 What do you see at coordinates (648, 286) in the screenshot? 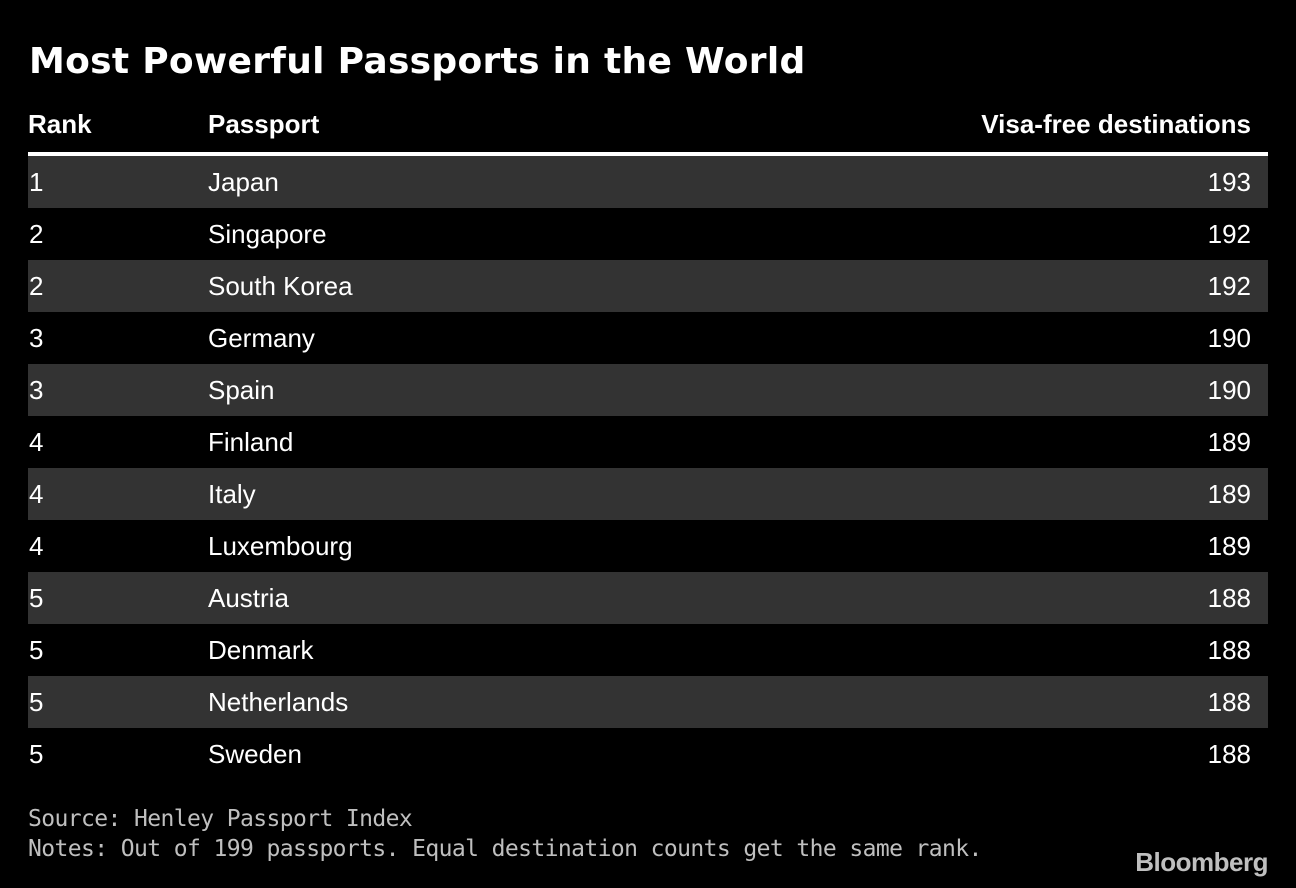
I see `table-row: 2 South Korea 192` at bounding box center [648, 286].